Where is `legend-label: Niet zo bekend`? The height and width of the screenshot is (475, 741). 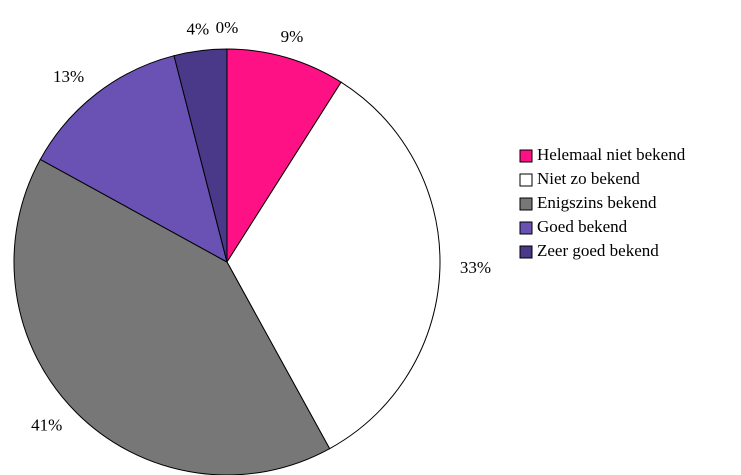
legend-label: Niet zo bekend is located at coordinates (588, 178).